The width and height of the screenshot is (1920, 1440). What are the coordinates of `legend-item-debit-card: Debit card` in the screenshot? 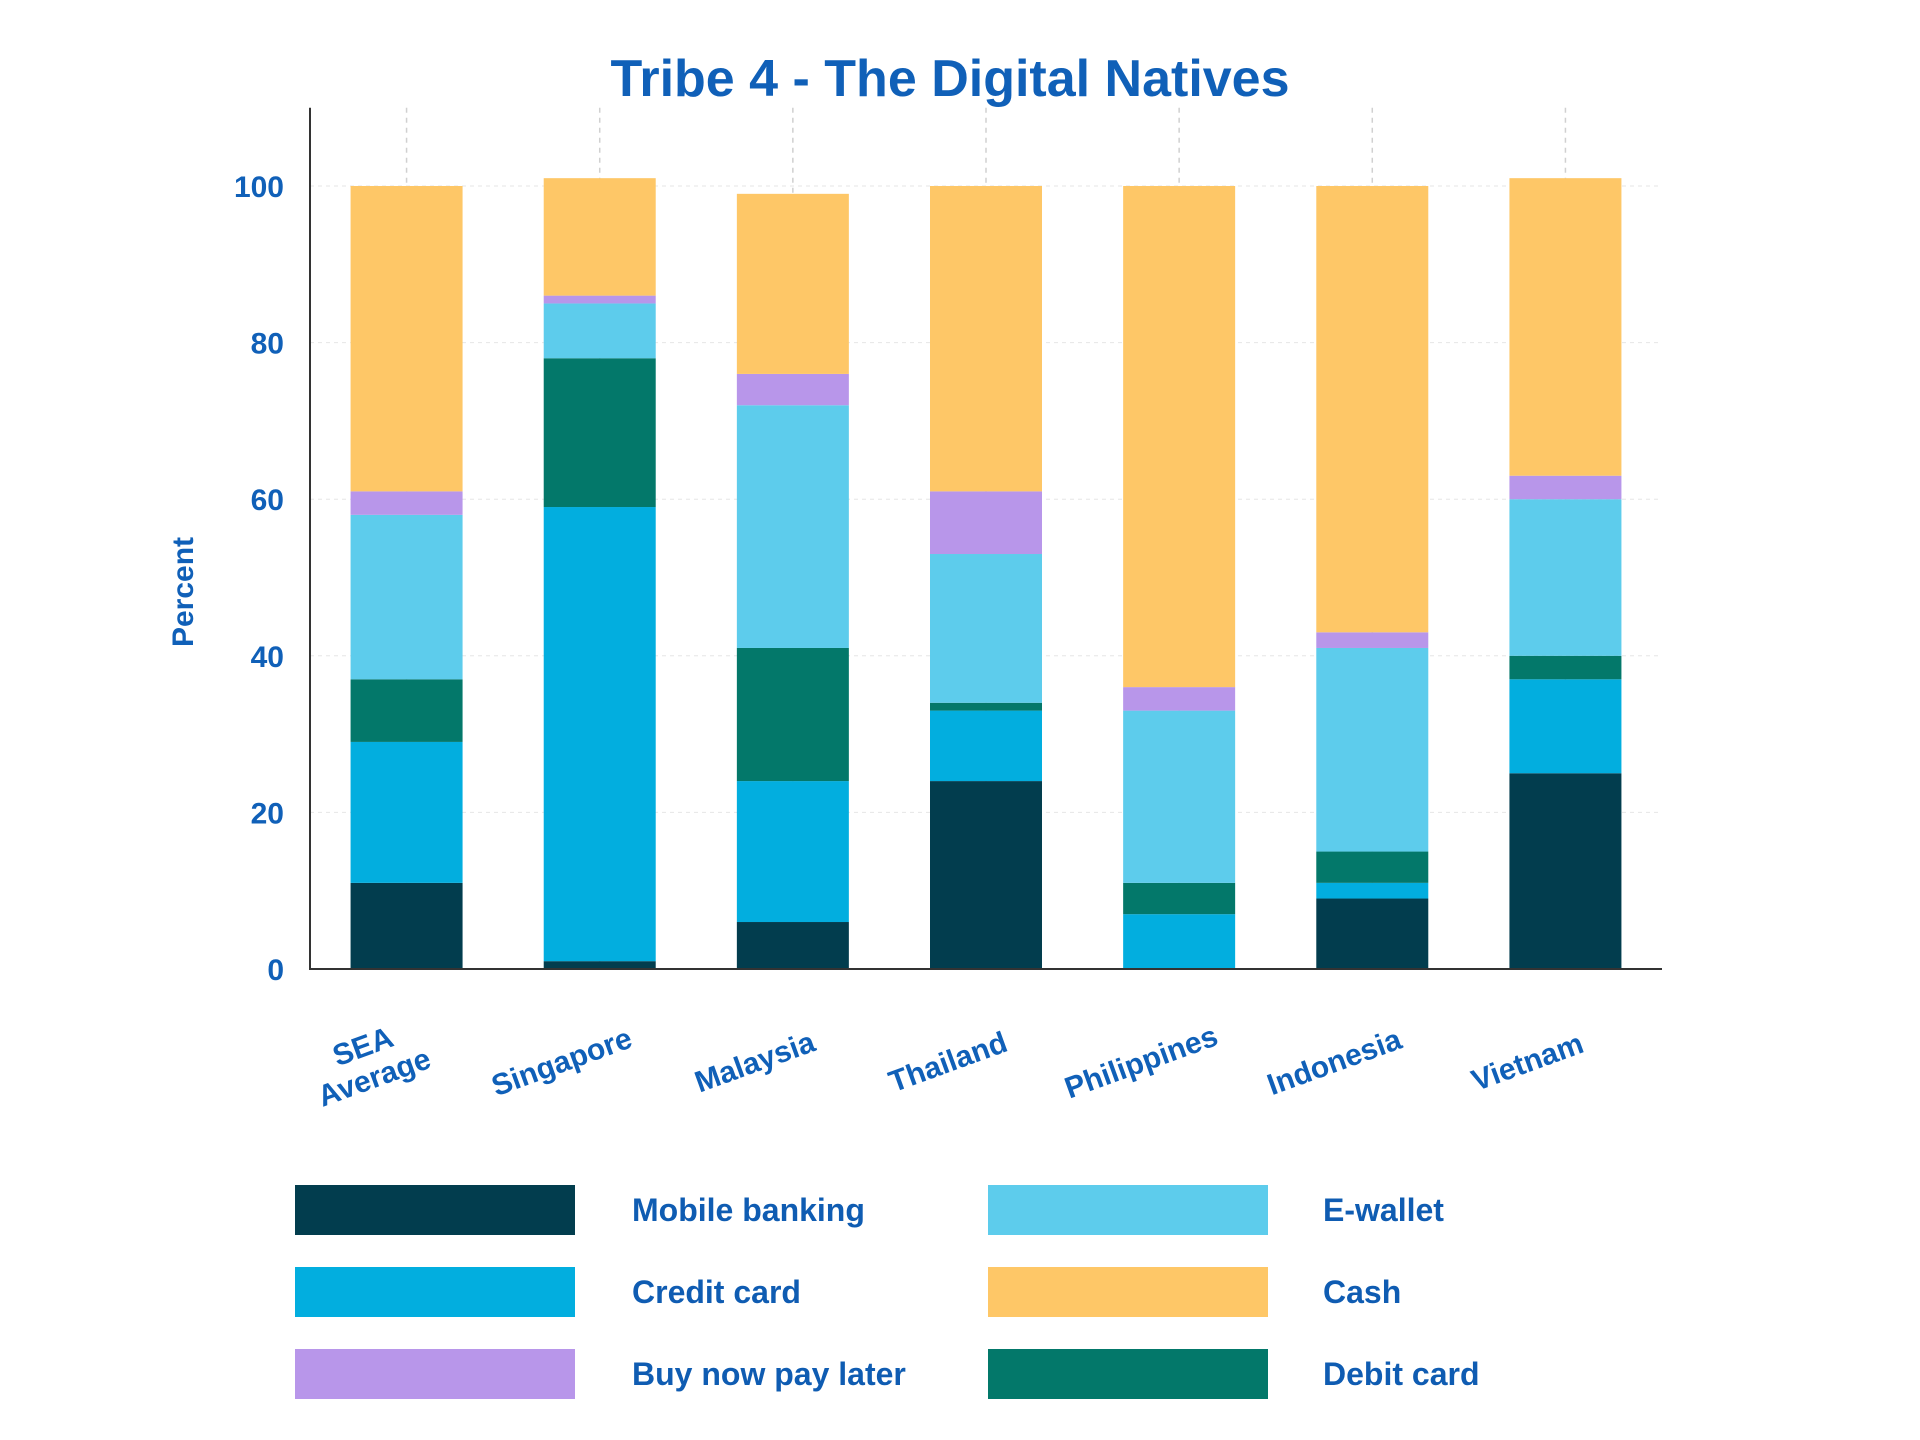 It's located at (1233, 1374).